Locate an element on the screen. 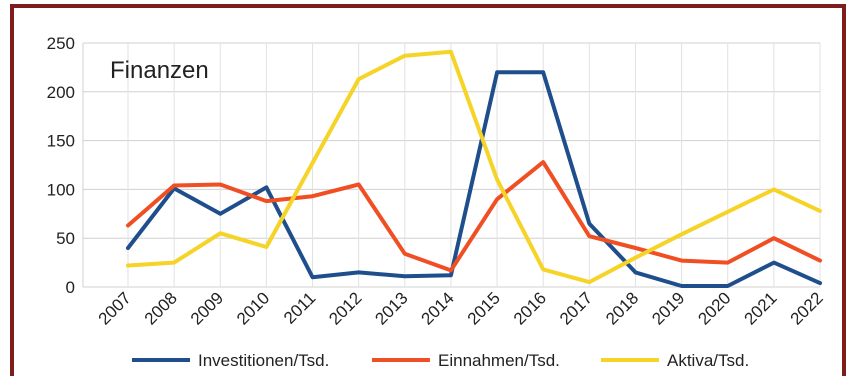 Image resolution: width=862 pixels, height=376 pixels. x-tick-label: 2016 is located at coordinates (530, 308).